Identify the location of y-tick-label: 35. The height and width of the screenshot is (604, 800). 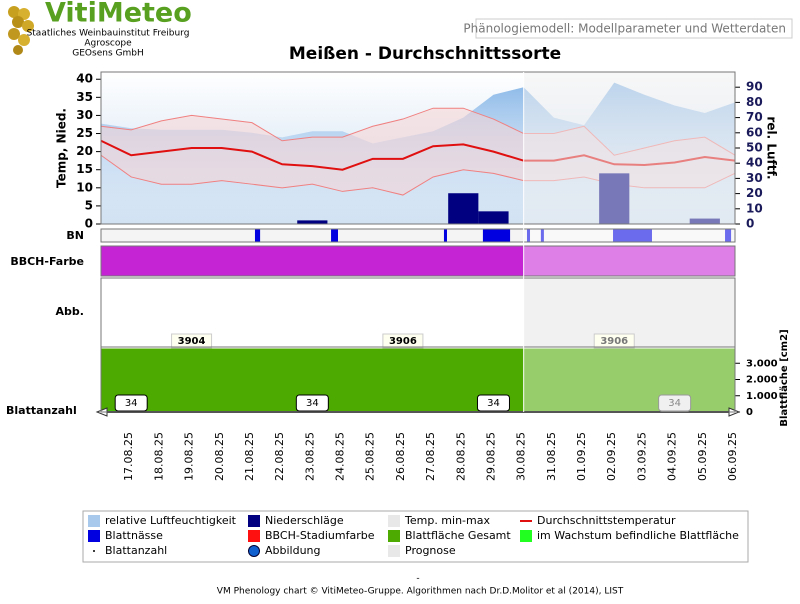
(84, 97).